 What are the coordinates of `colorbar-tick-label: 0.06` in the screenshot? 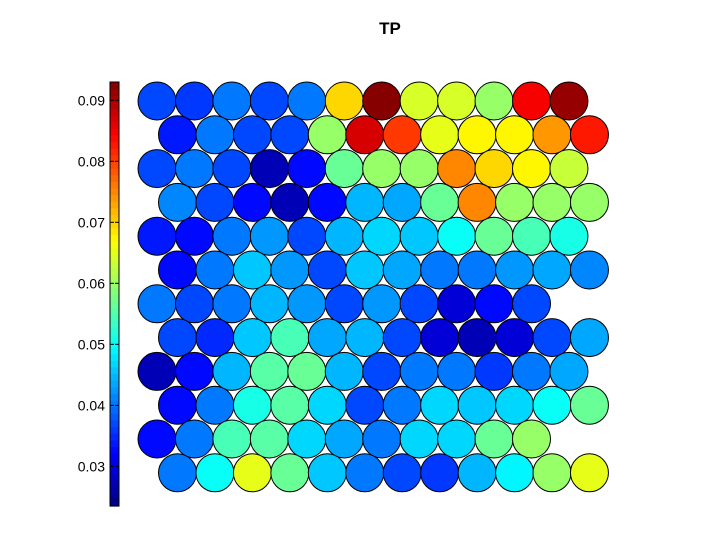 It's located at (91, 283).